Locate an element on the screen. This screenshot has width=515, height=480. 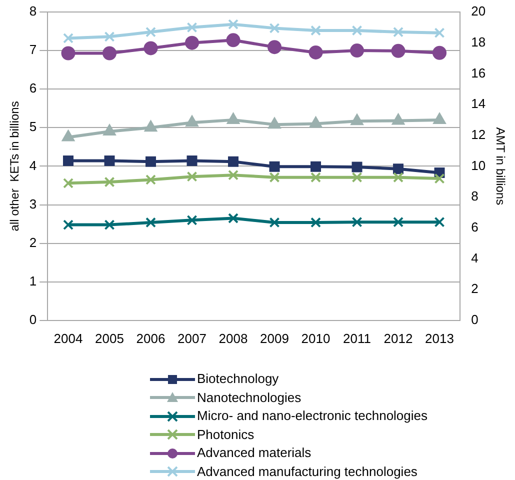
y-tick-label: 7 is located at coordinates (33, 50).